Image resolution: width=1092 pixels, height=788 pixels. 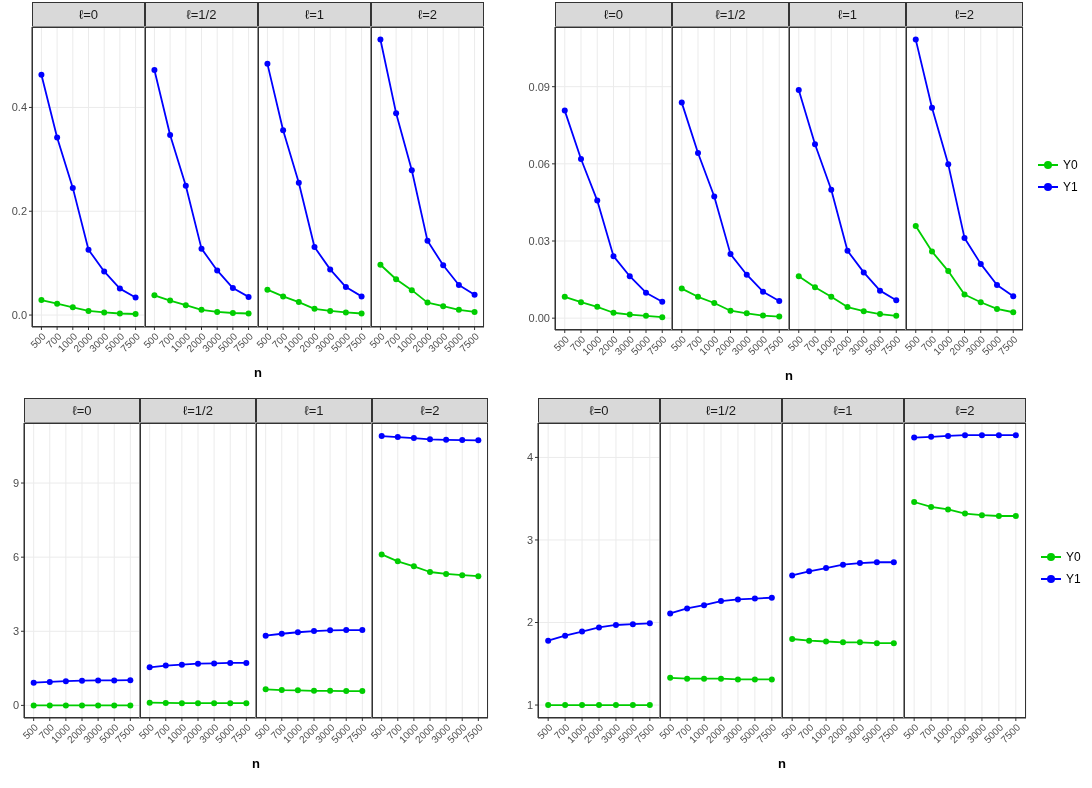 What do you see at coordinates (539, 163) in the screenshot?
I see `y-tick-label: 0.06` at bounding box center [539, 163].